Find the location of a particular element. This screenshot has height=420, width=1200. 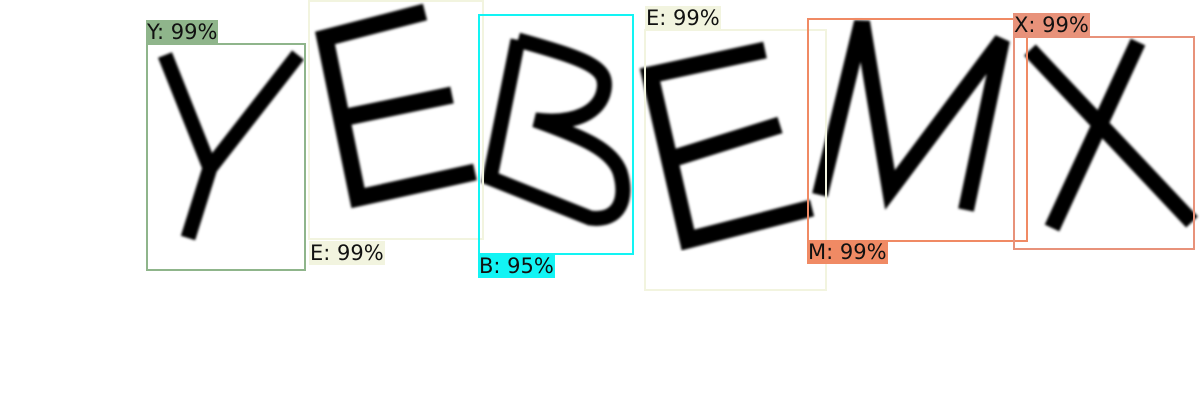

detection-box-b is located at coordinates (556, 134).